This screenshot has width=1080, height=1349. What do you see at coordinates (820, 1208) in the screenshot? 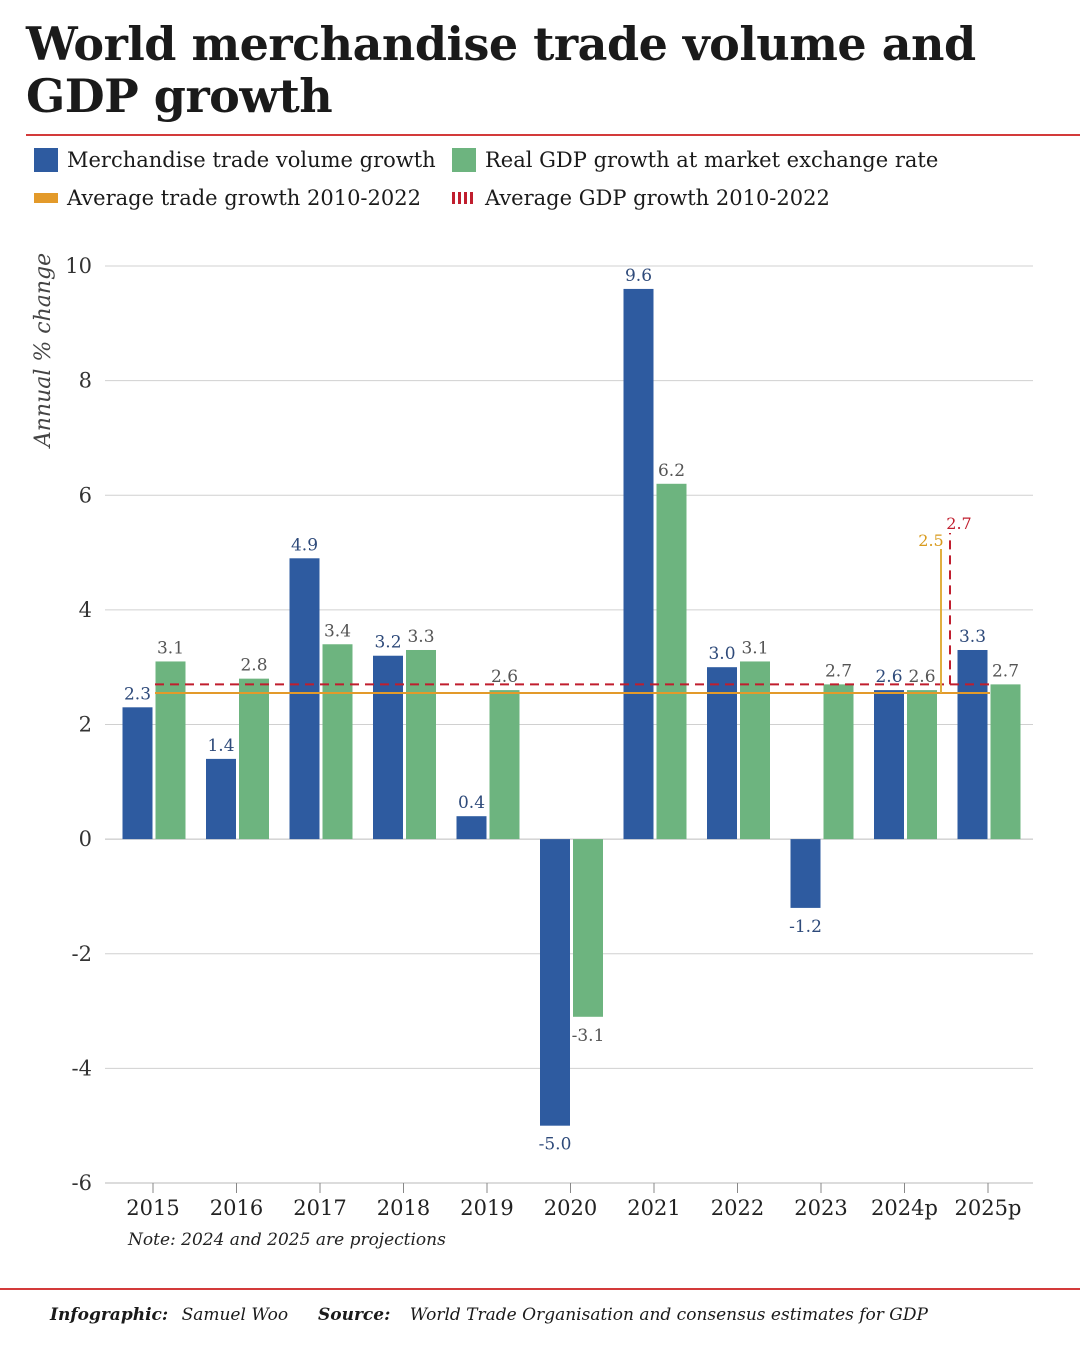
I see `x-tick-label: 2023` at bounding box center [820, 1208].